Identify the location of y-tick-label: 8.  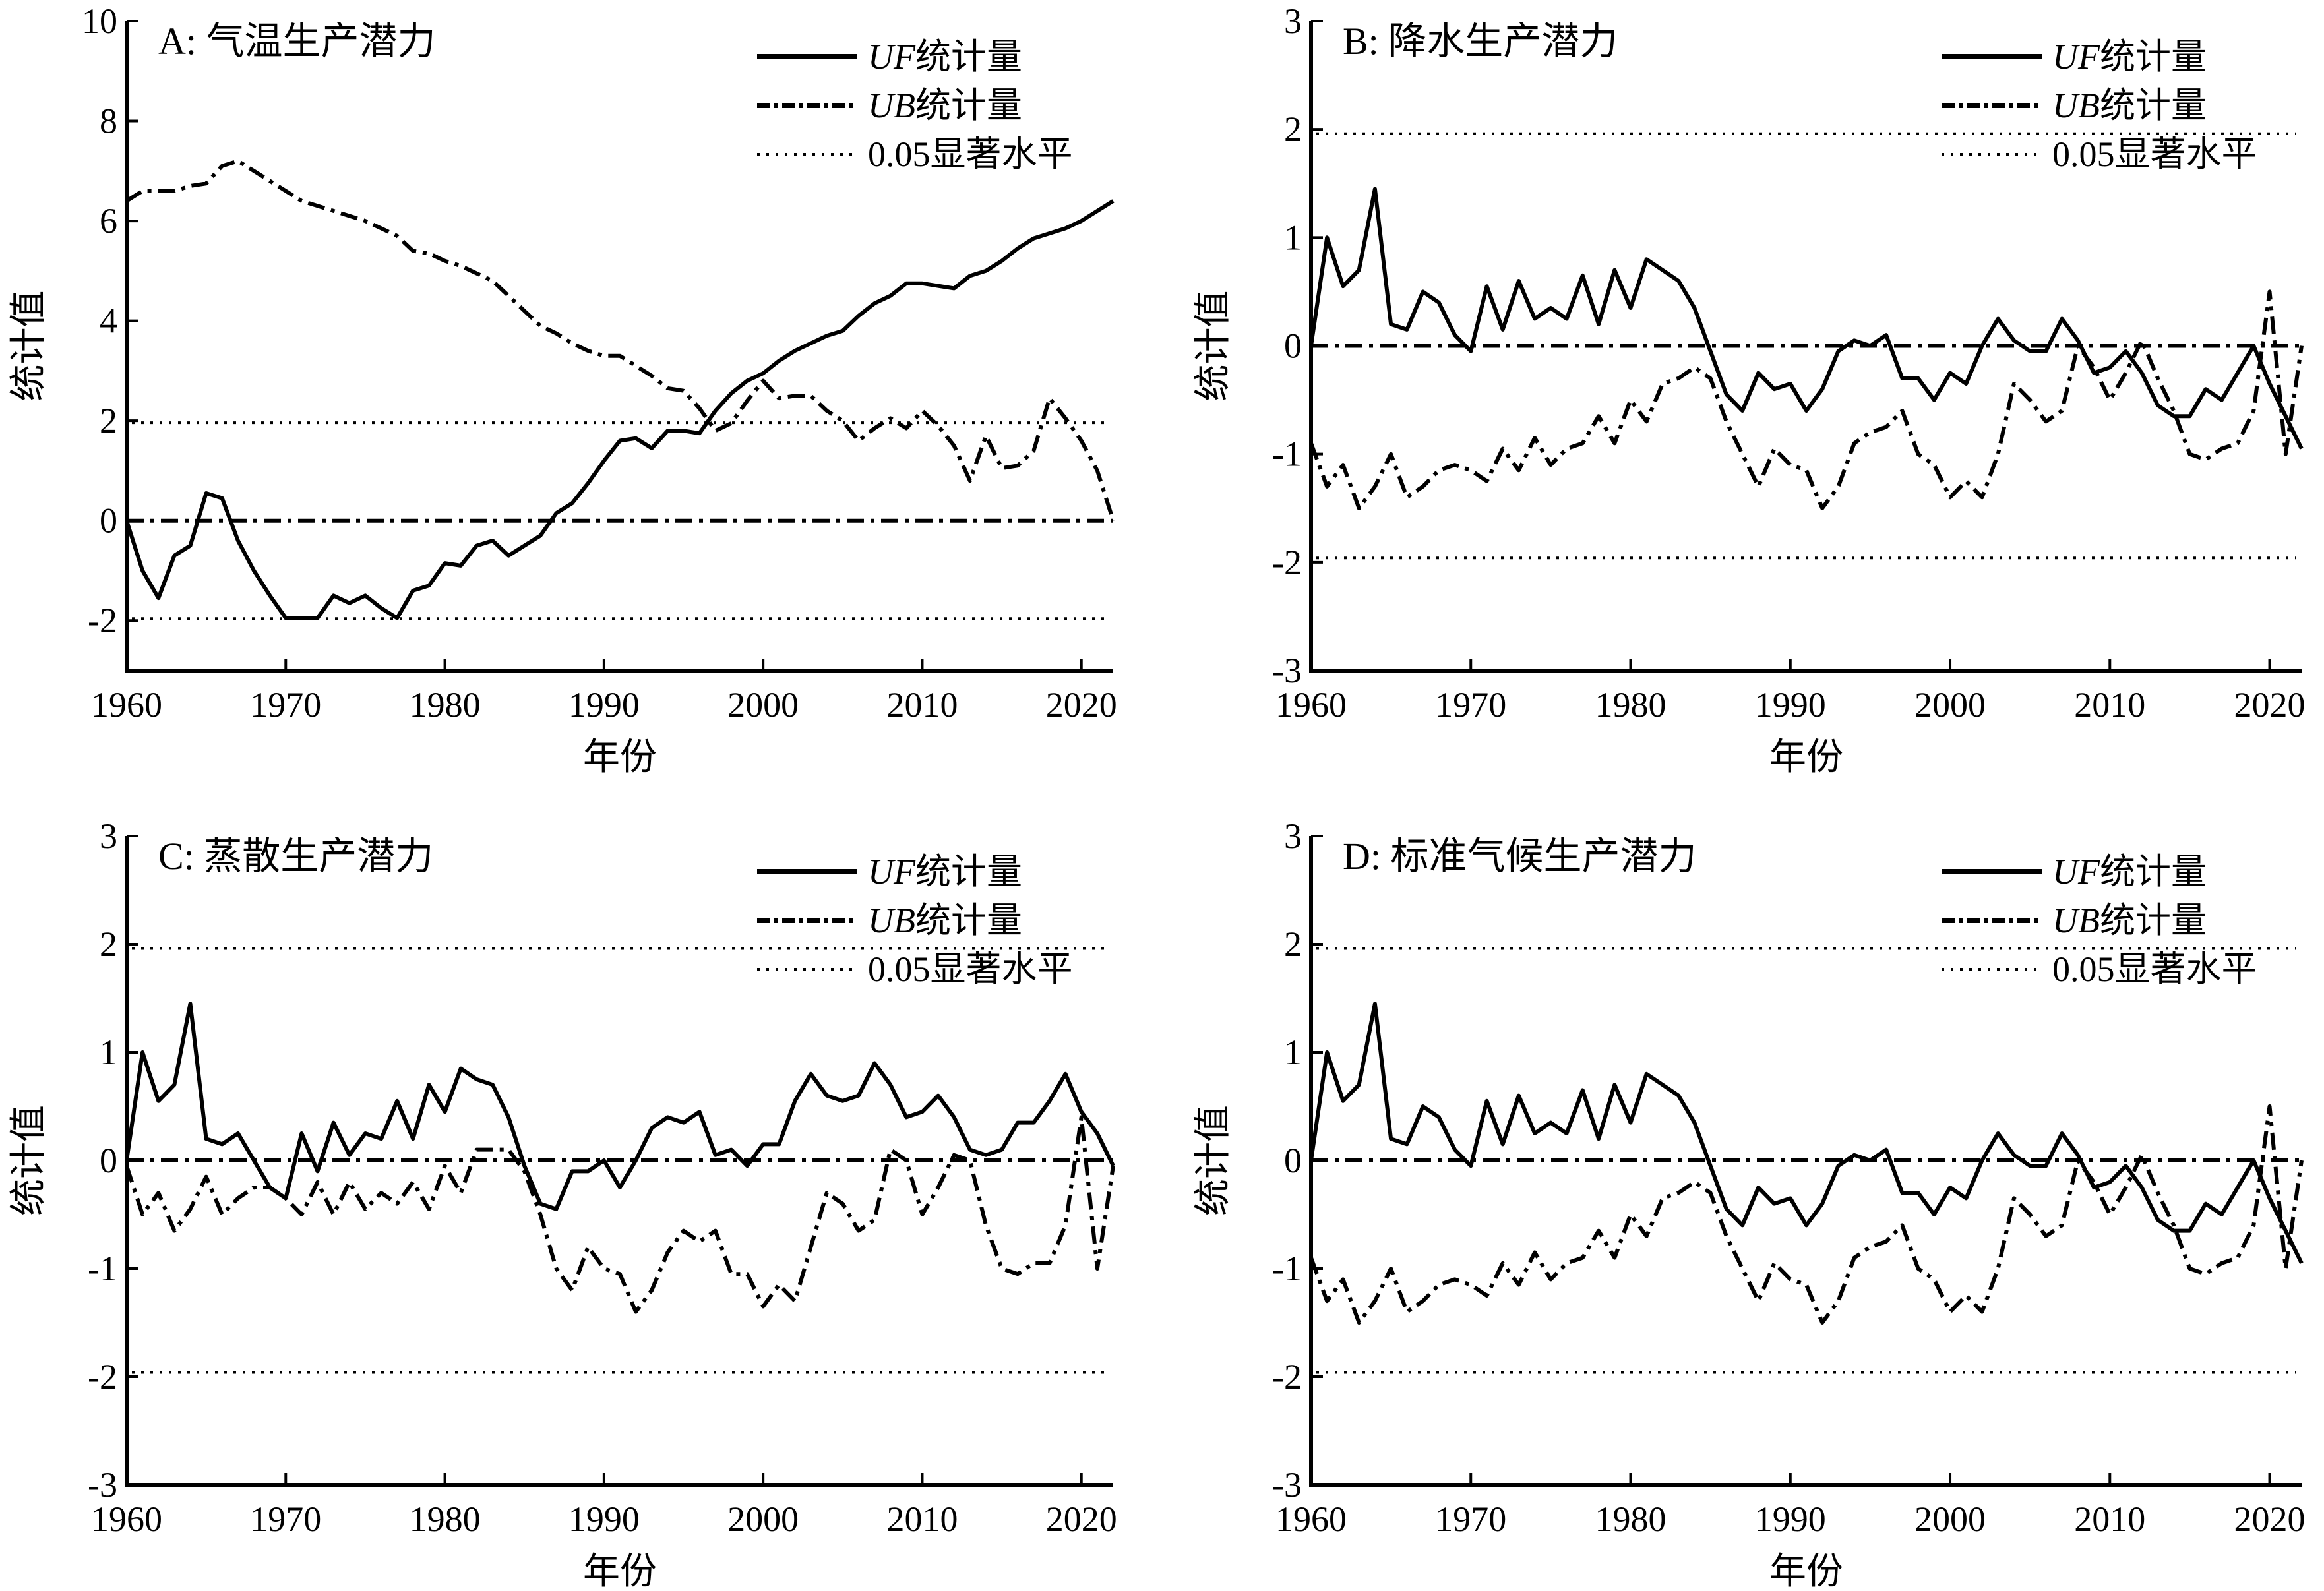
(108, 121).